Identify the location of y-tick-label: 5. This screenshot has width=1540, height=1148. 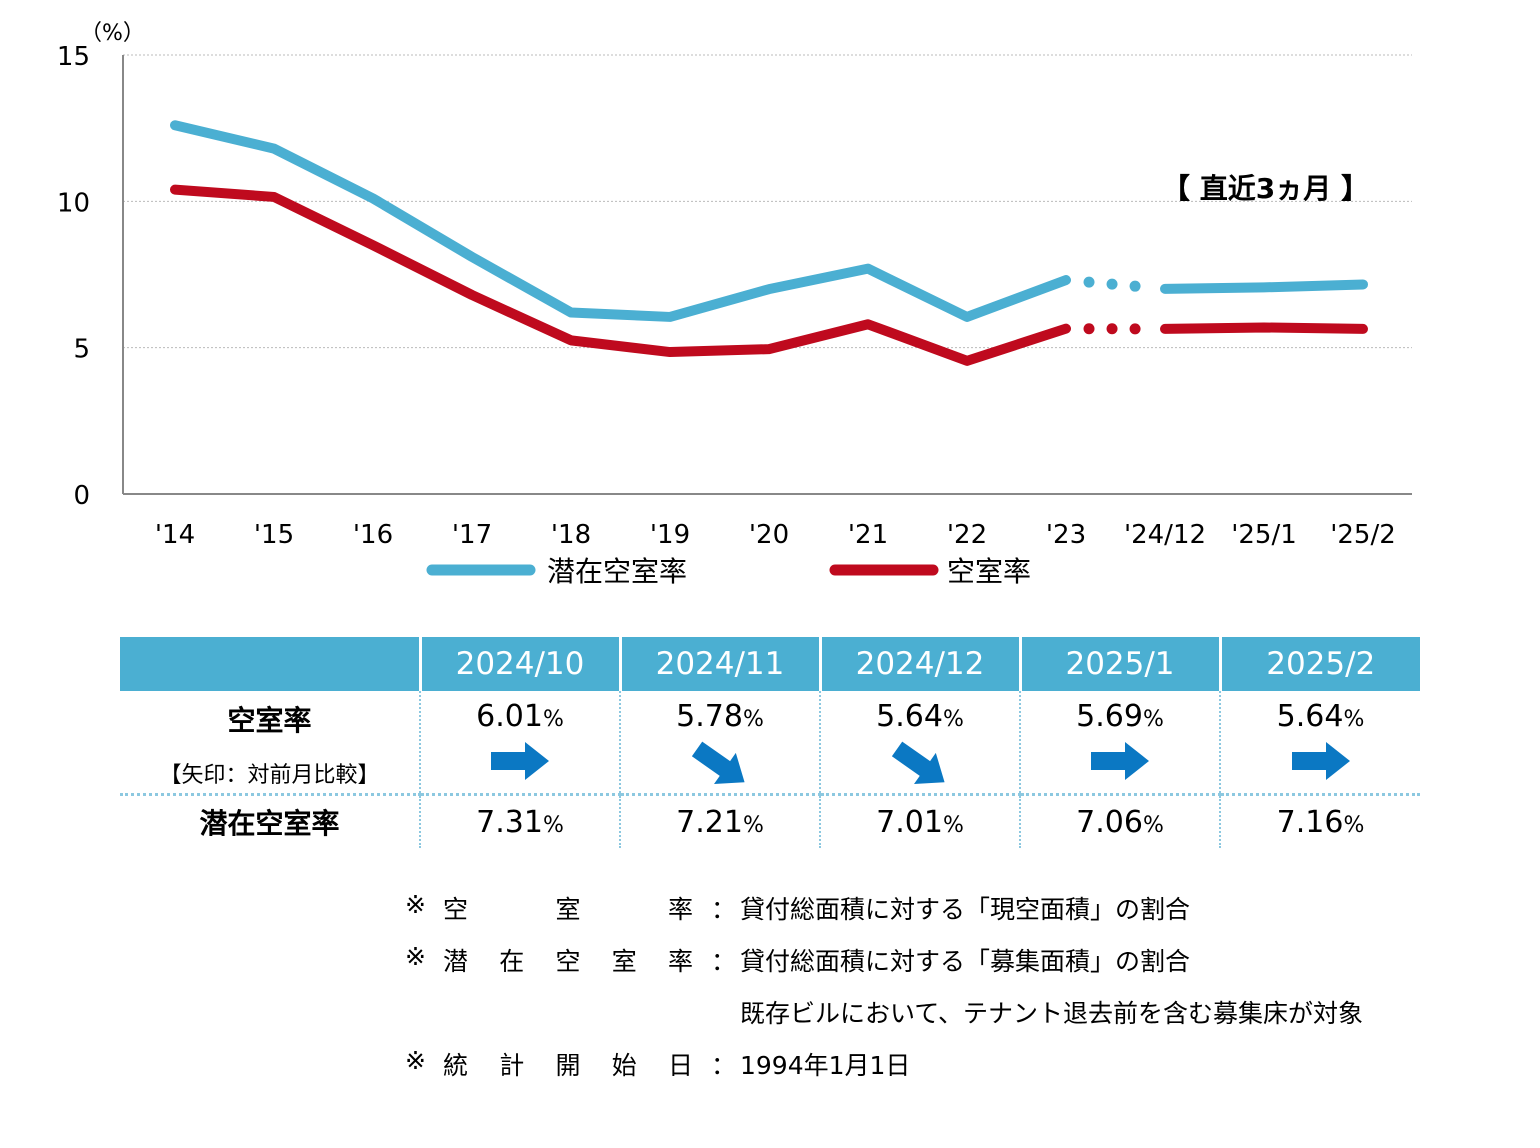
(81, 350).